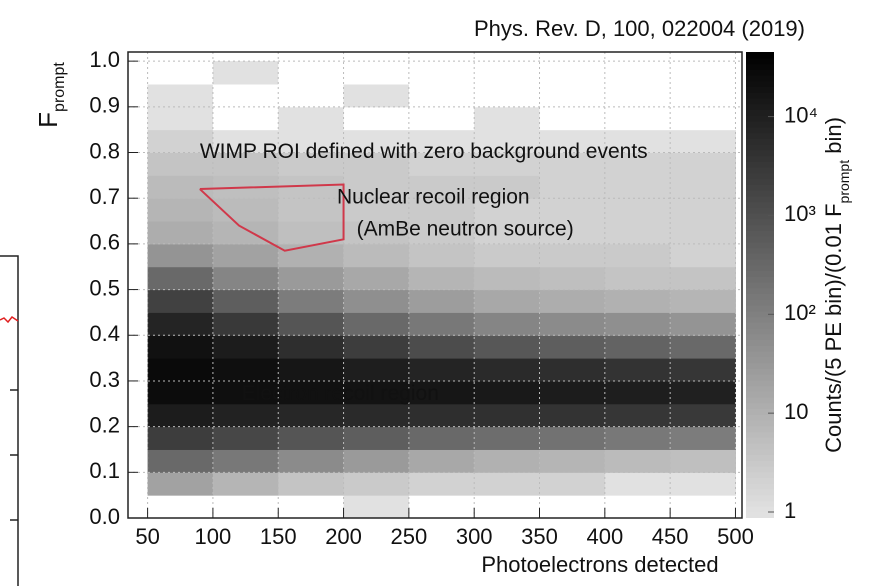 The image size is (884, 586). Describe the element at coordinates (409, 536) in the screenshot. I see `x-tick-label: 250` at that location.